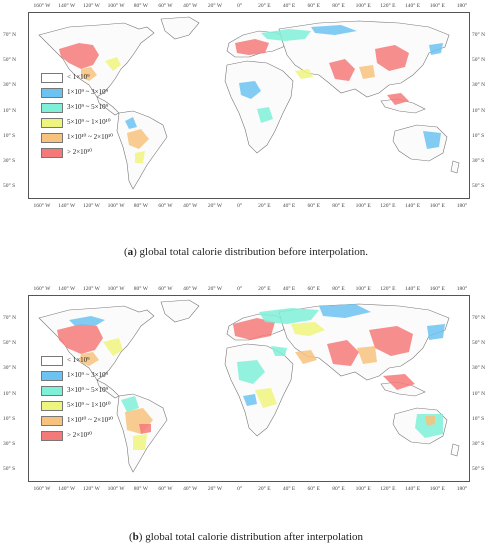 The width and height of the screenshot is (492, 550). Describe the element at coordinates (130, 252) in the screenshot. I see `caption-letter: a` at that location.